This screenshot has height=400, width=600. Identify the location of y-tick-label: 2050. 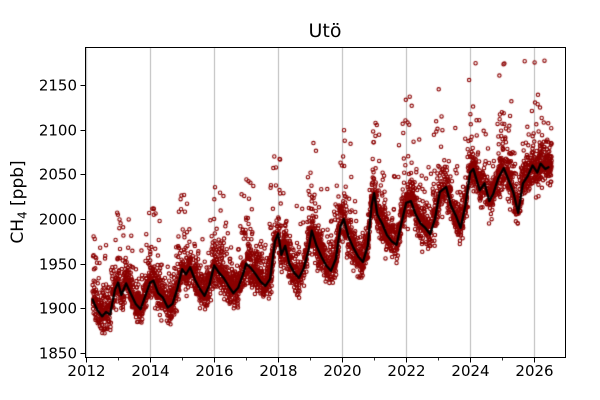
(58, 175).